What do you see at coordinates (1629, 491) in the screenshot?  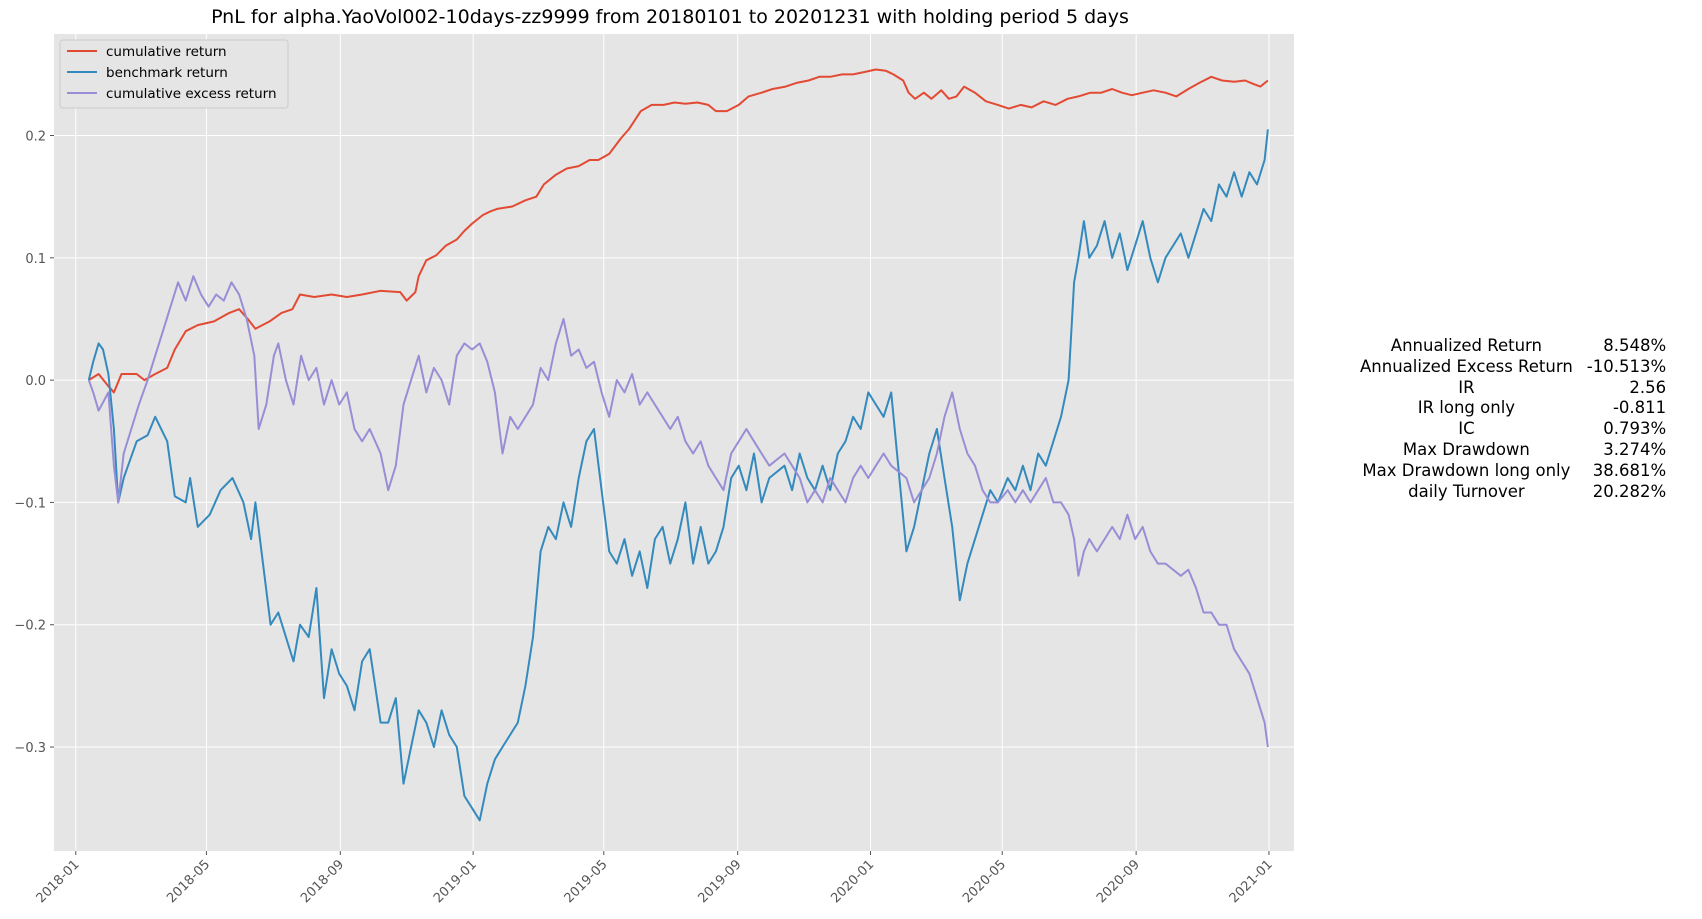 I see `stat-value: 20.282%` at bounding box center [1629, 491].